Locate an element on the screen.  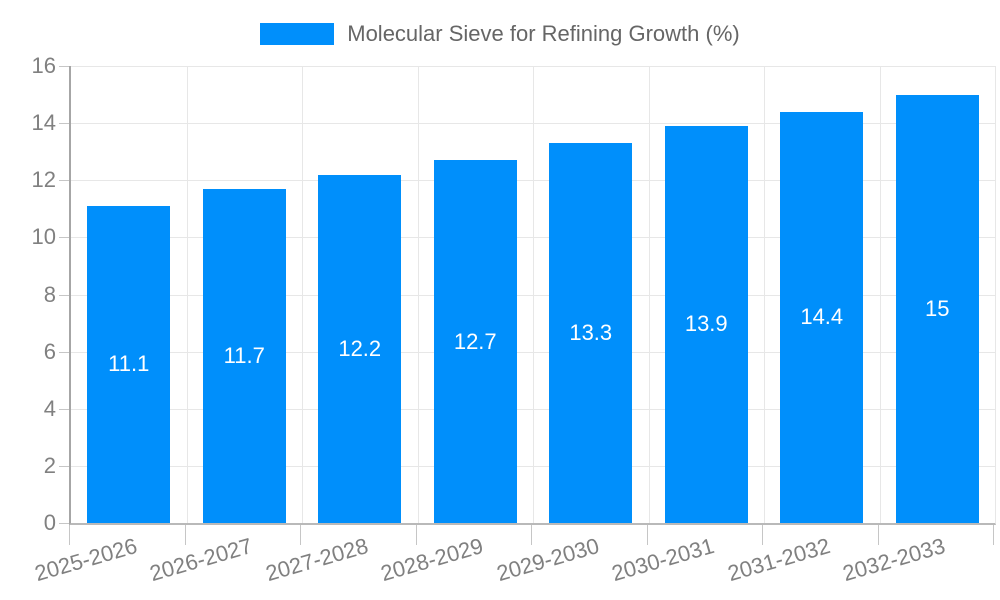
y-axis-tick-label: 8 is located at coordinates (49, 294).